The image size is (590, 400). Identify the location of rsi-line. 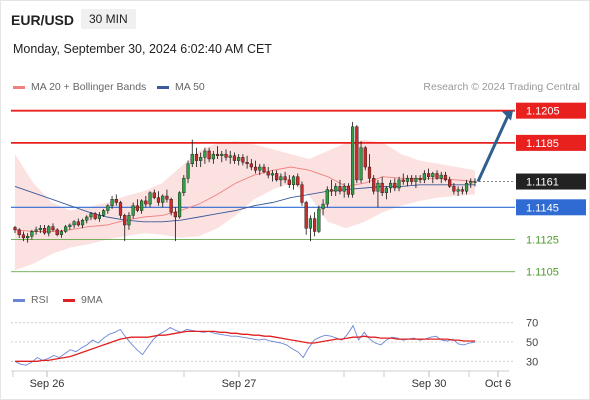
(245, 345).